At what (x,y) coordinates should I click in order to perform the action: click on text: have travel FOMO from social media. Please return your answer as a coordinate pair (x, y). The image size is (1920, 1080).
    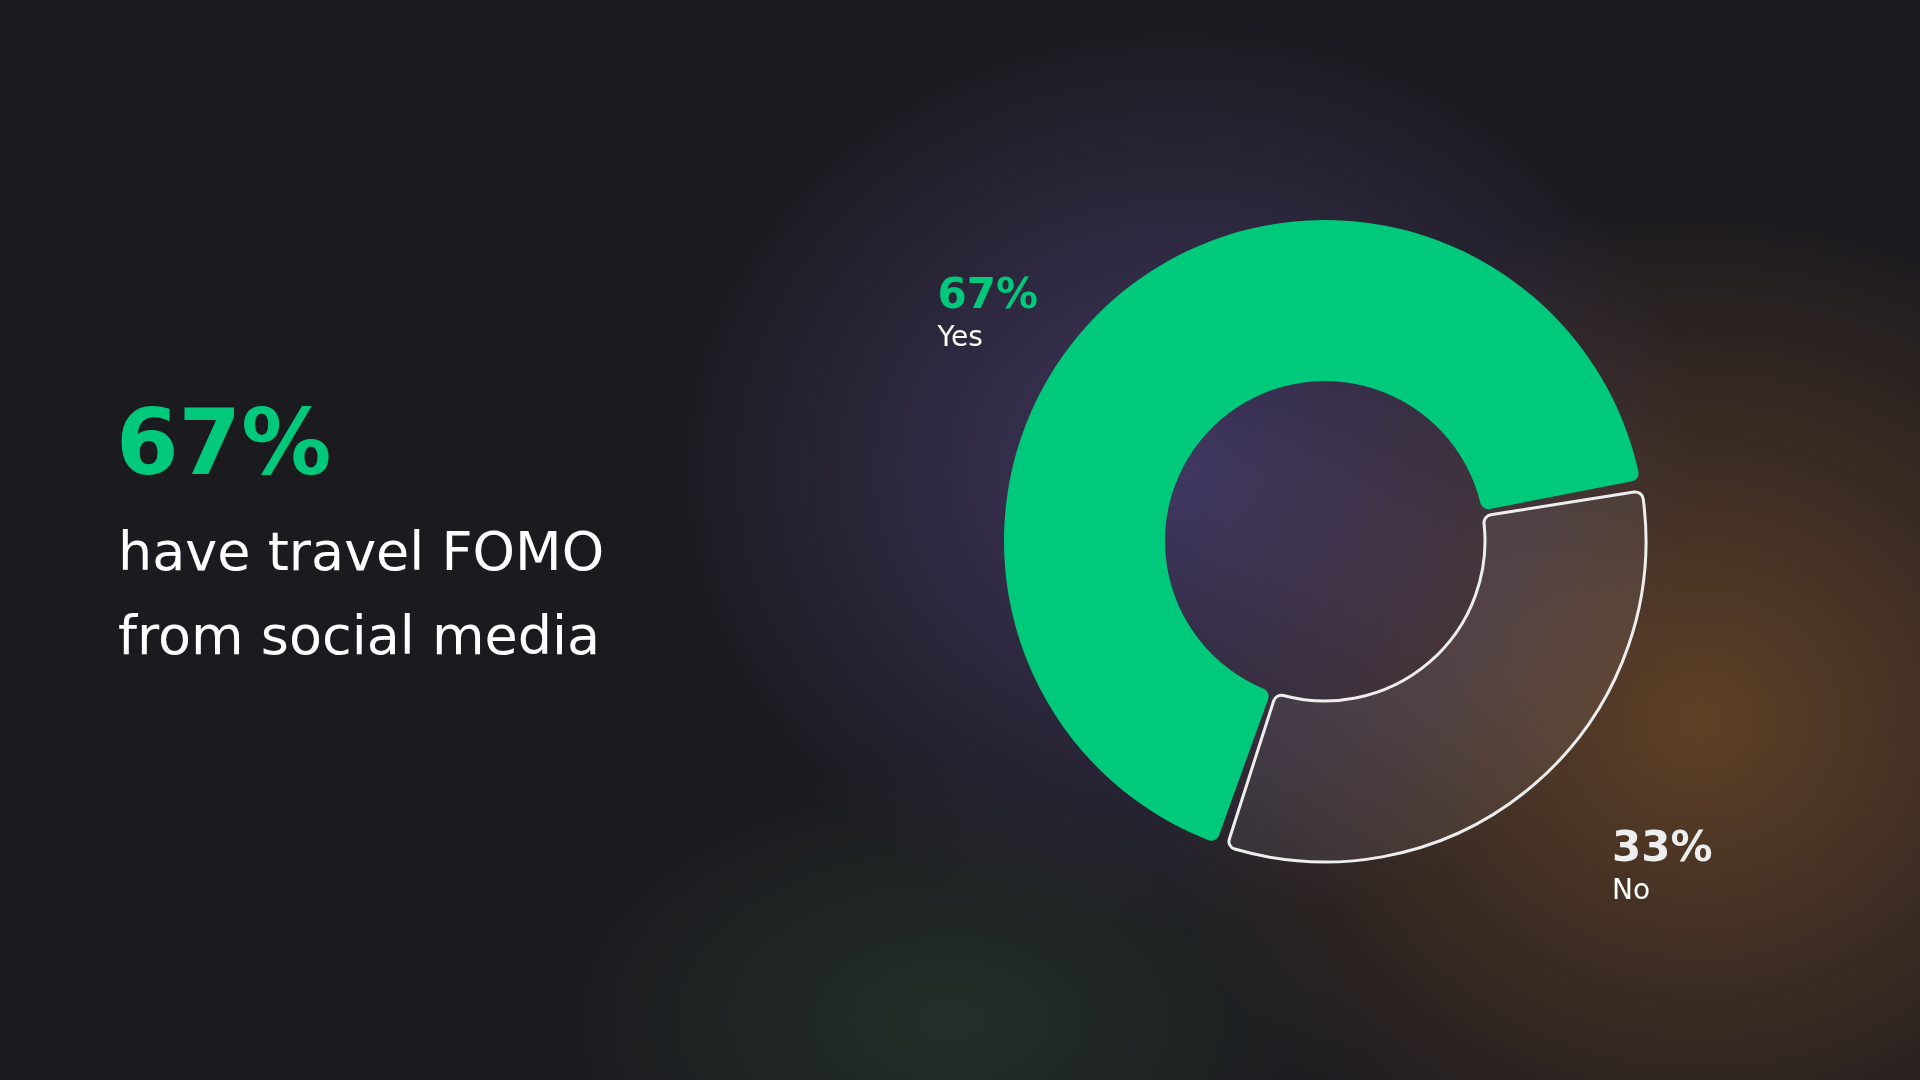
    Looking at the image, I should click on (362, 594).